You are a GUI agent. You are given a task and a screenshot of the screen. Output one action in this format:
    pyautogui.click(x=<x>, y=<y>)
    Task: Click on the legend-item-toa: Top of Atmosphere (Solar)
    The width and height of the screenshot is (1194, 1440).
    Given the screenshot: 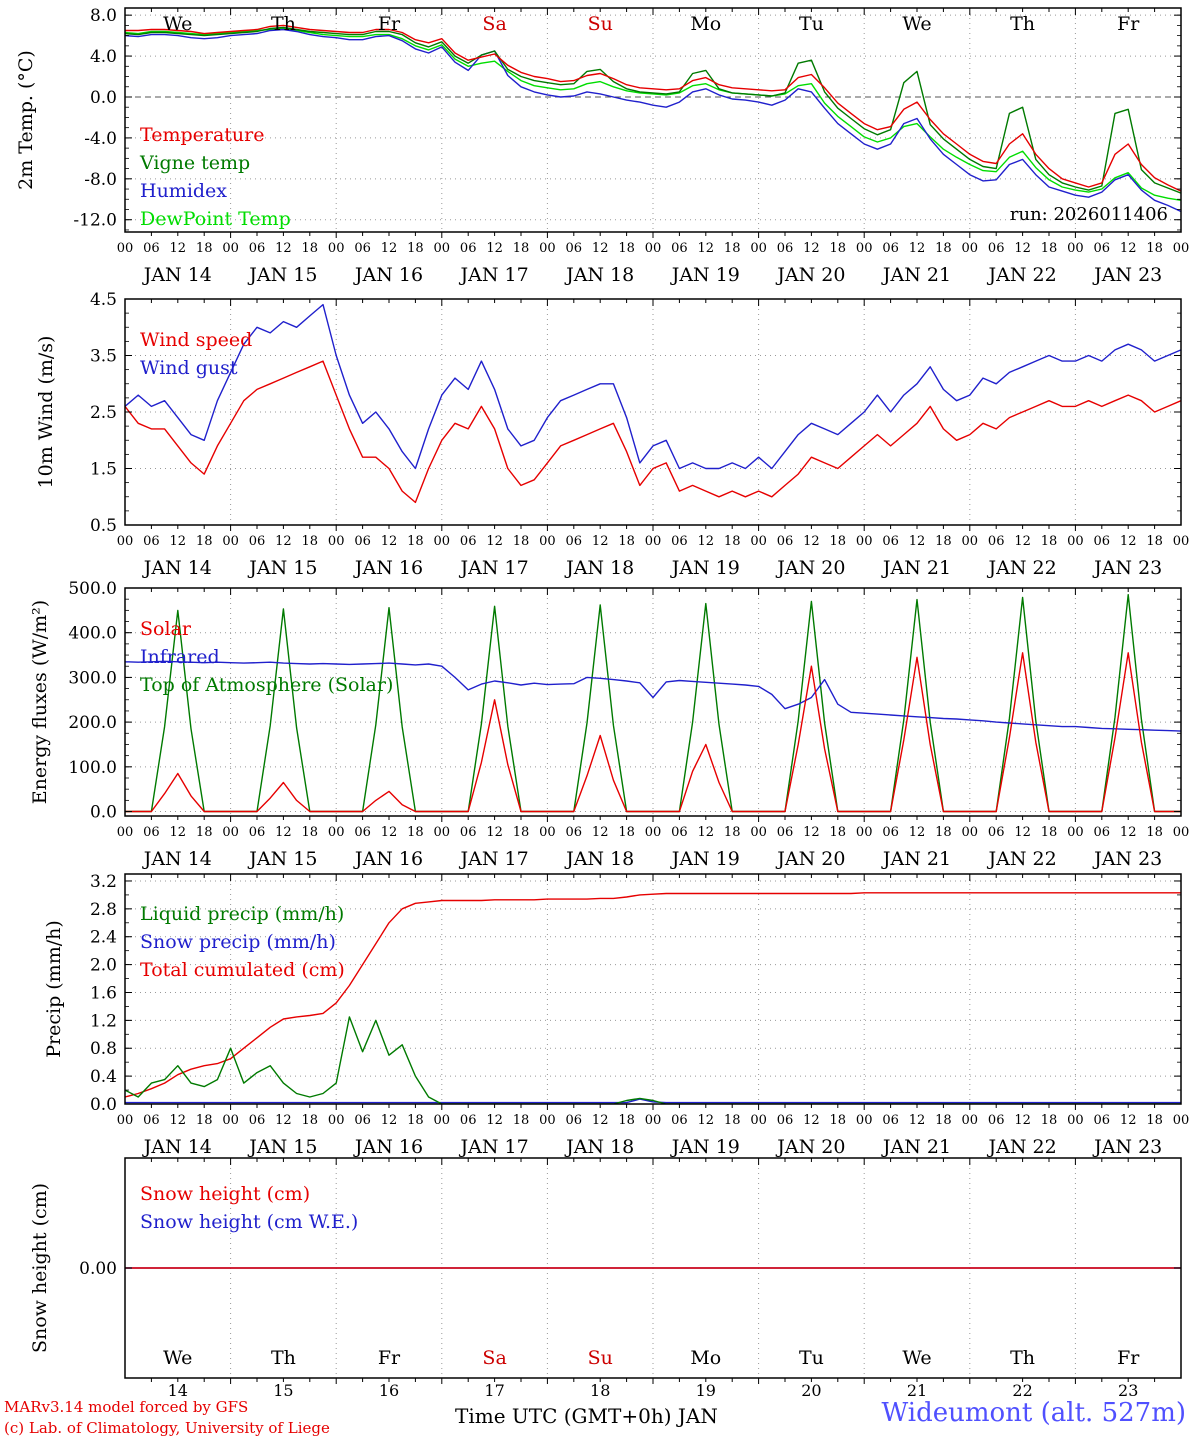 What is the action you would take?
    pyautogui.click(x=267, y=685)
    